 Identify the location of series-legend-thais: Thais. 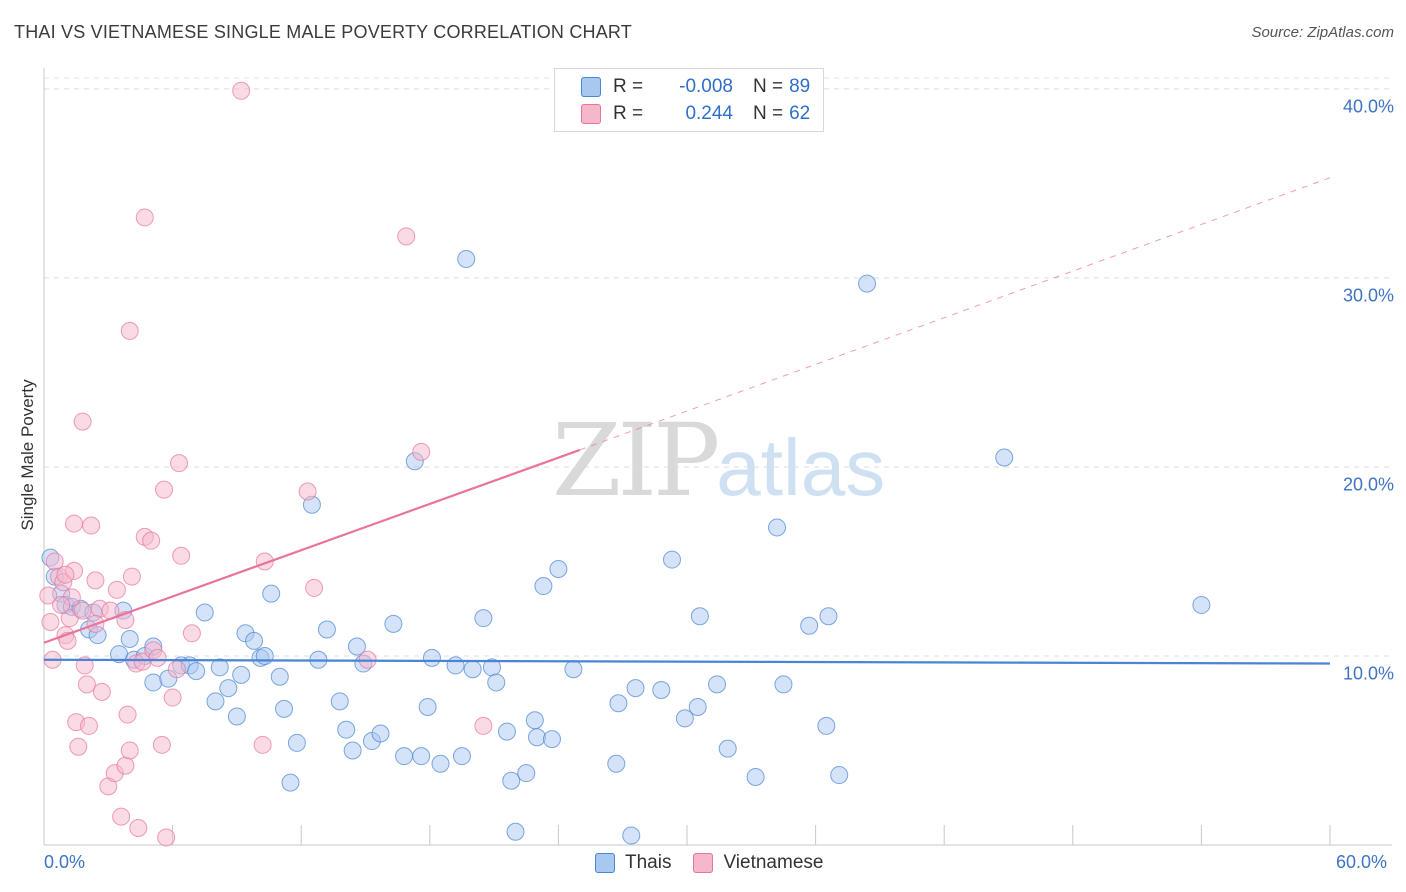
(633, 863).